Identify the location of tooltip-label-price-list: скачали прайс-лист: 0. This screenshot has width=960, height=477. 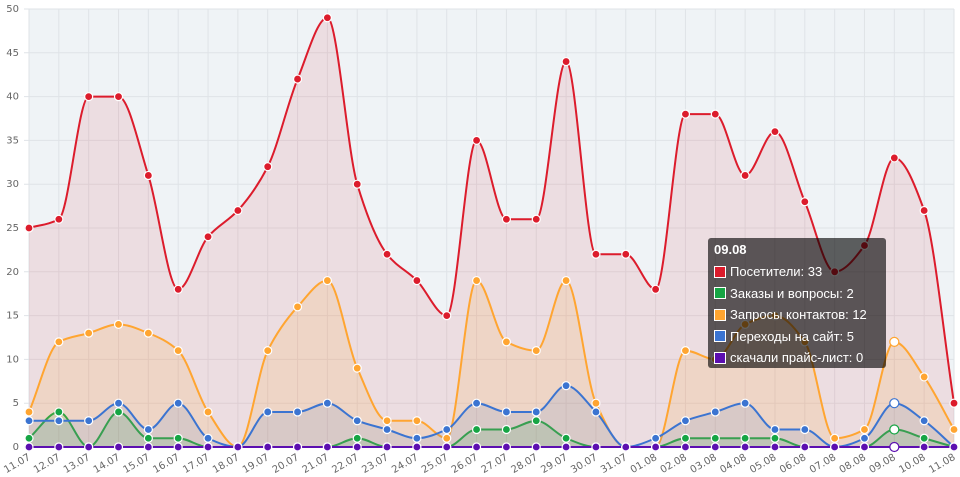
(797, 358).